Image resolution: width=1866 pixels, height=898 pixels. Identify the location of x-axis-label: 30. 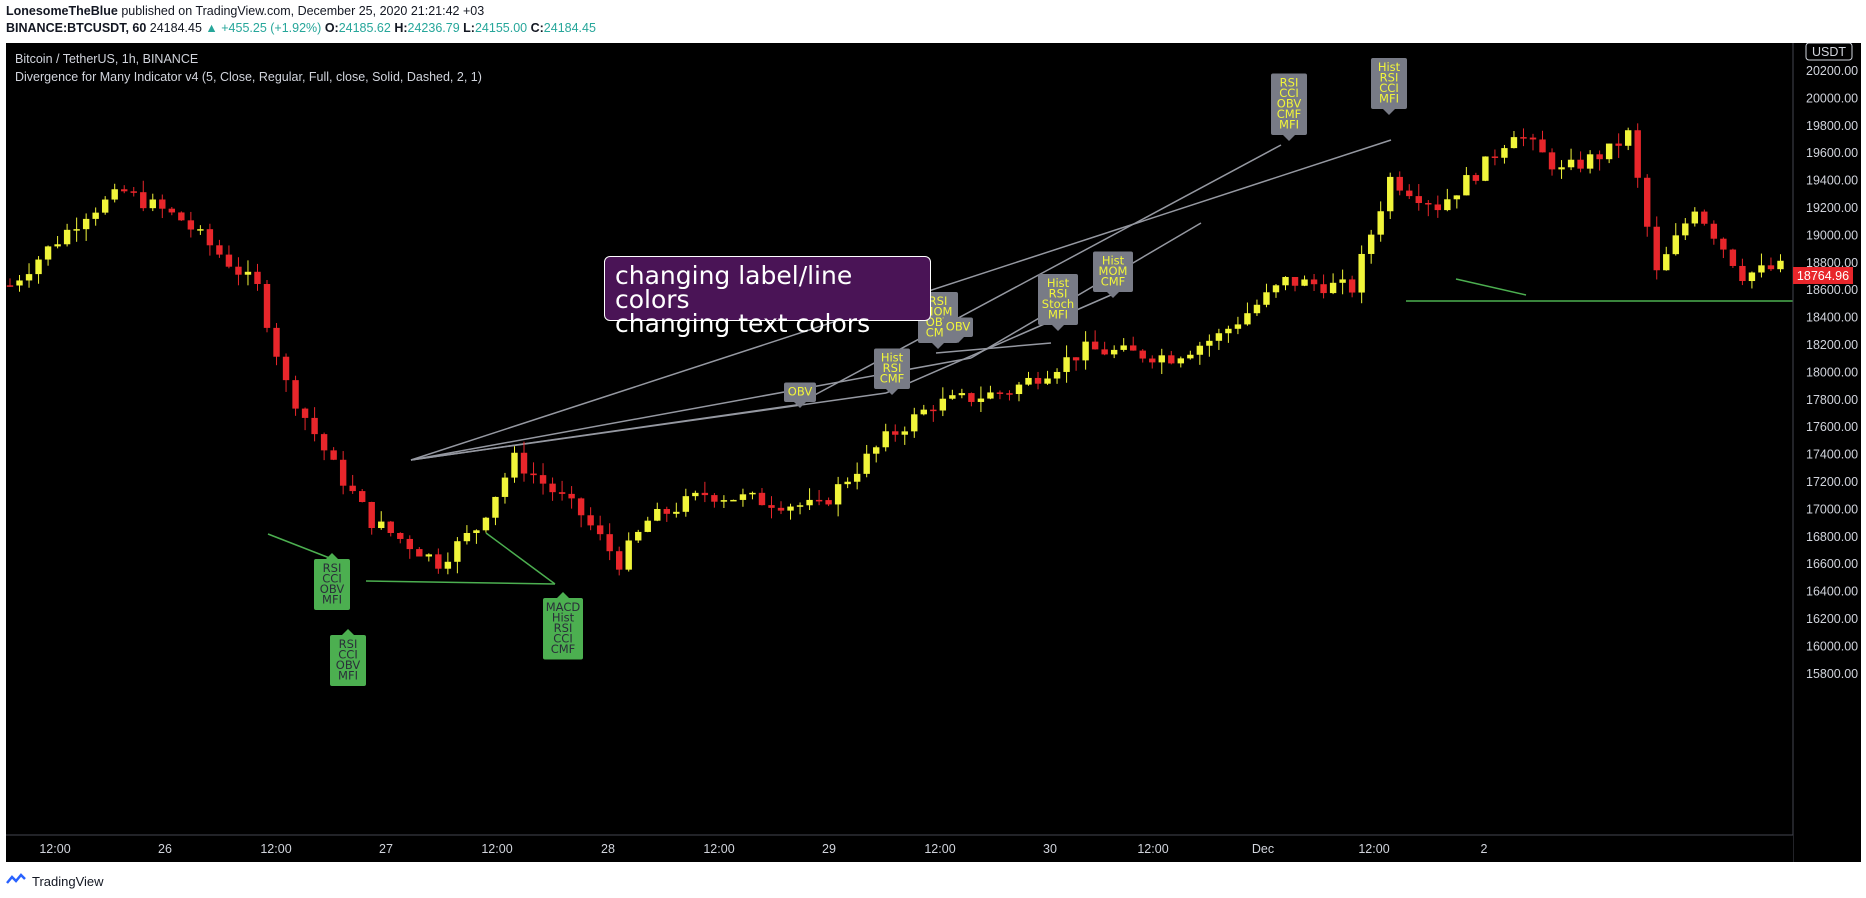
(1050, 849).